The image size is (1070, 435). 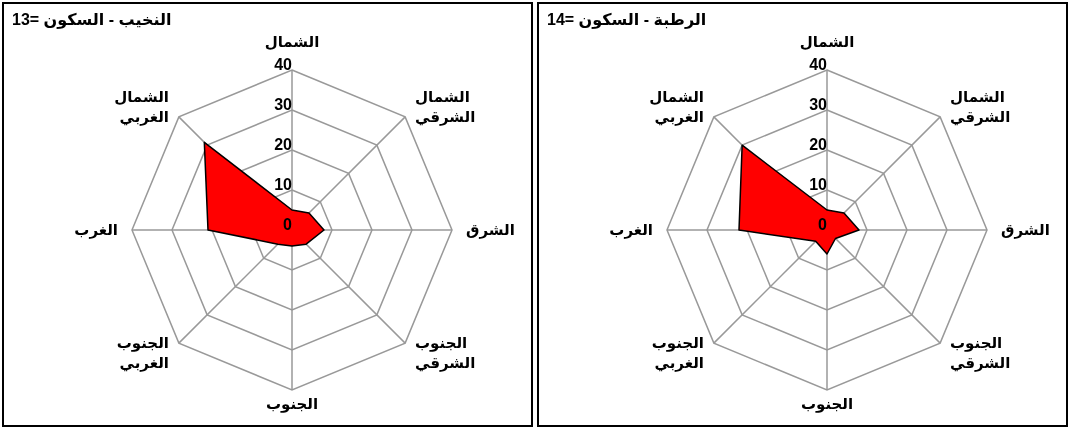 What do you see at coordinates (627, 19) in the screenshot?
I see `chart-title: الرطبة - السكون =14` at bounding box center [627, 19].